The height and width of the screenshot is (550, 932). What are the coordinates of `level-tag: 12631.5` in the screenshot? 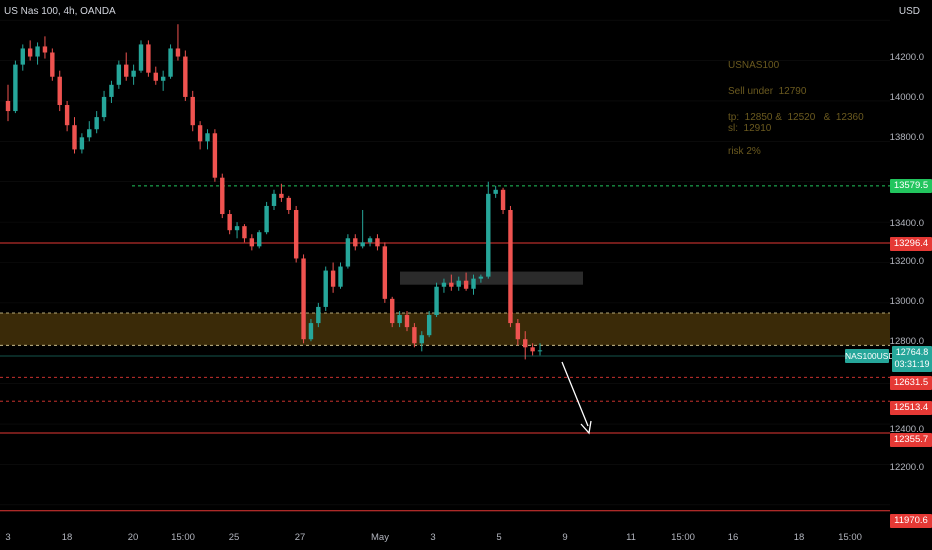 It's located at (911, 383).